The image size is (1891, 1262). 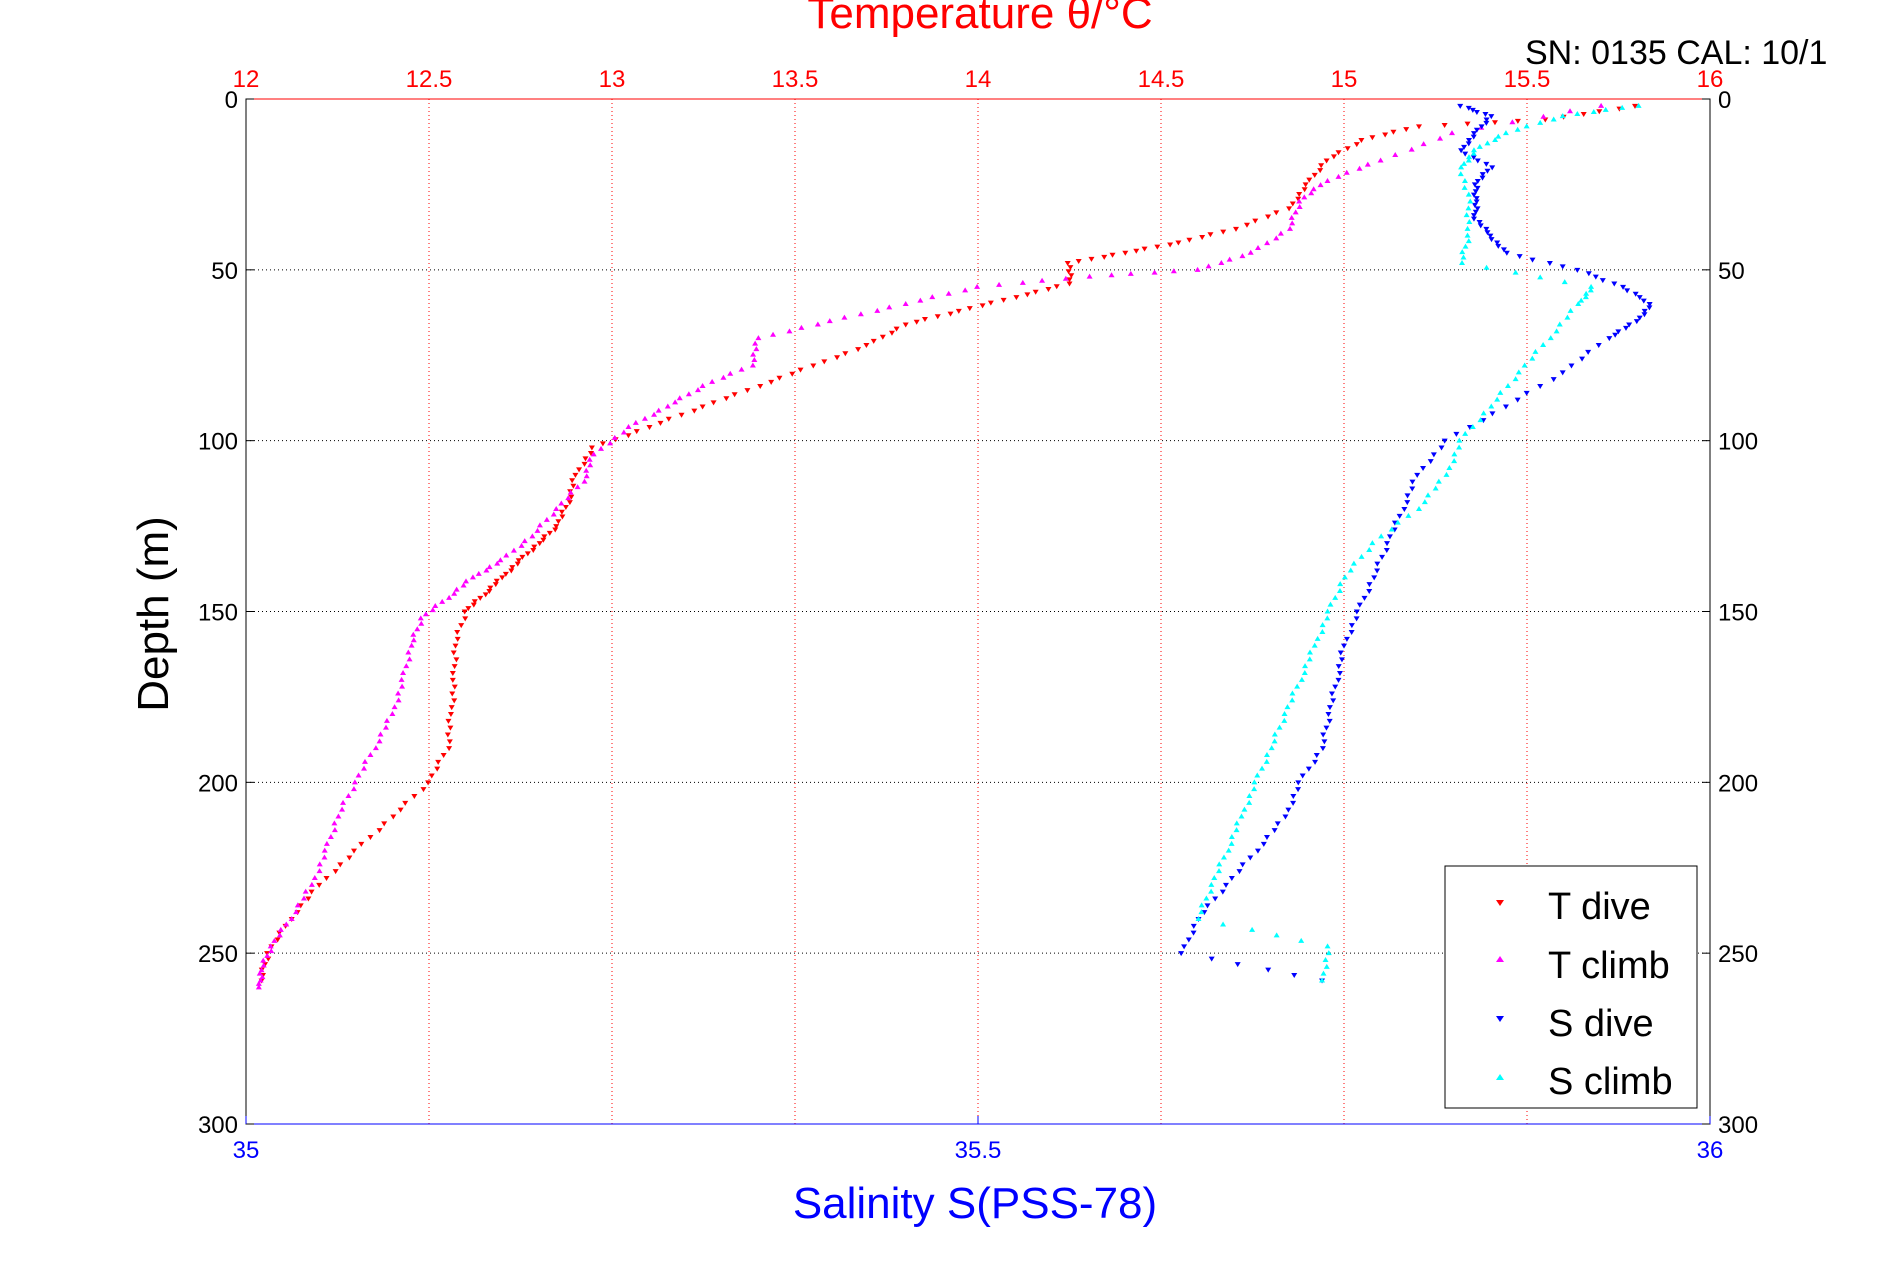 What do you see at coordinates (1500, 959) in the screenshot?
I see `legend-marker-t-climb` at bounding box center [1500, 959].